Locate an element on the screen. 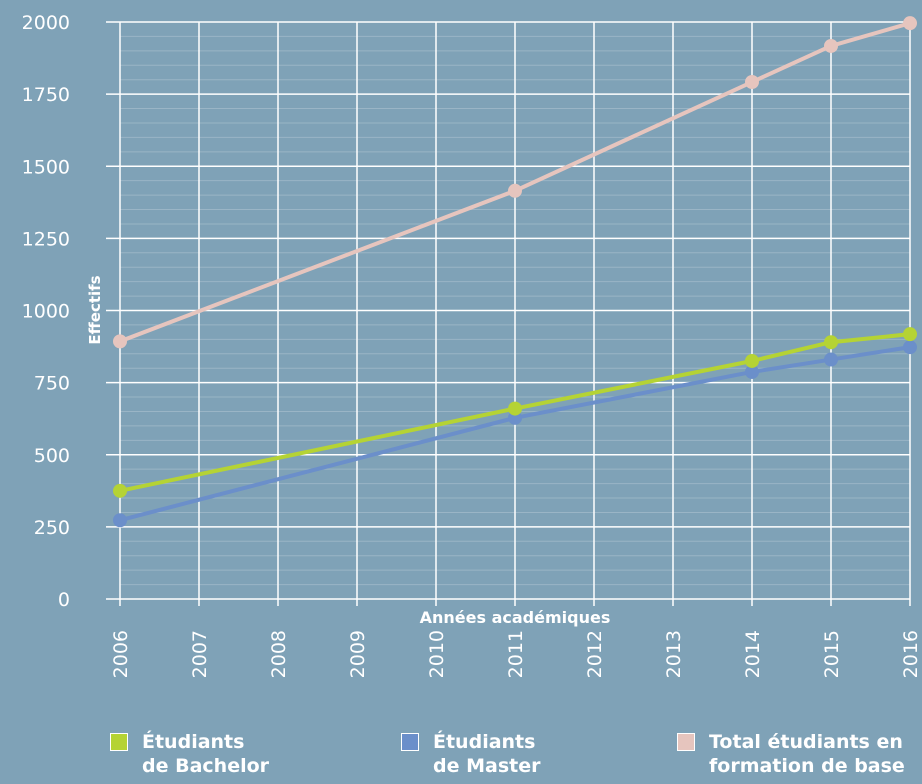  y-tick-label: 1500 is located at coordinates (46, 167).